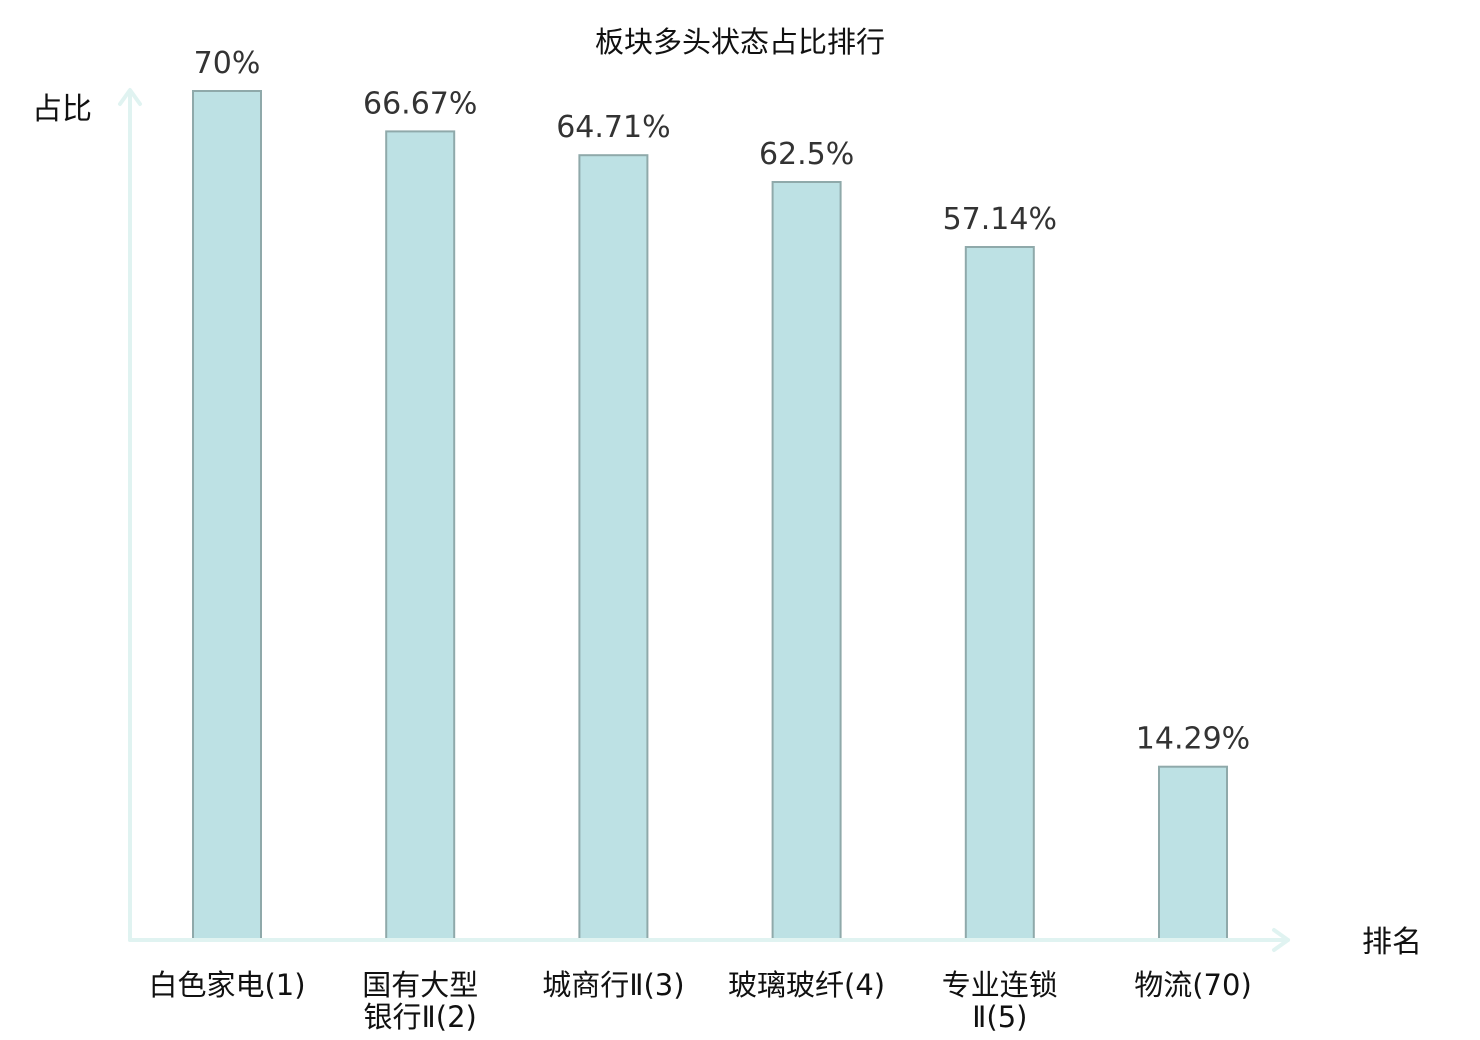  What do you see at coordinates (226, 985) in the screenshot?
I see `category-label: 白色家电(1)` at bounding box center [226, 985].